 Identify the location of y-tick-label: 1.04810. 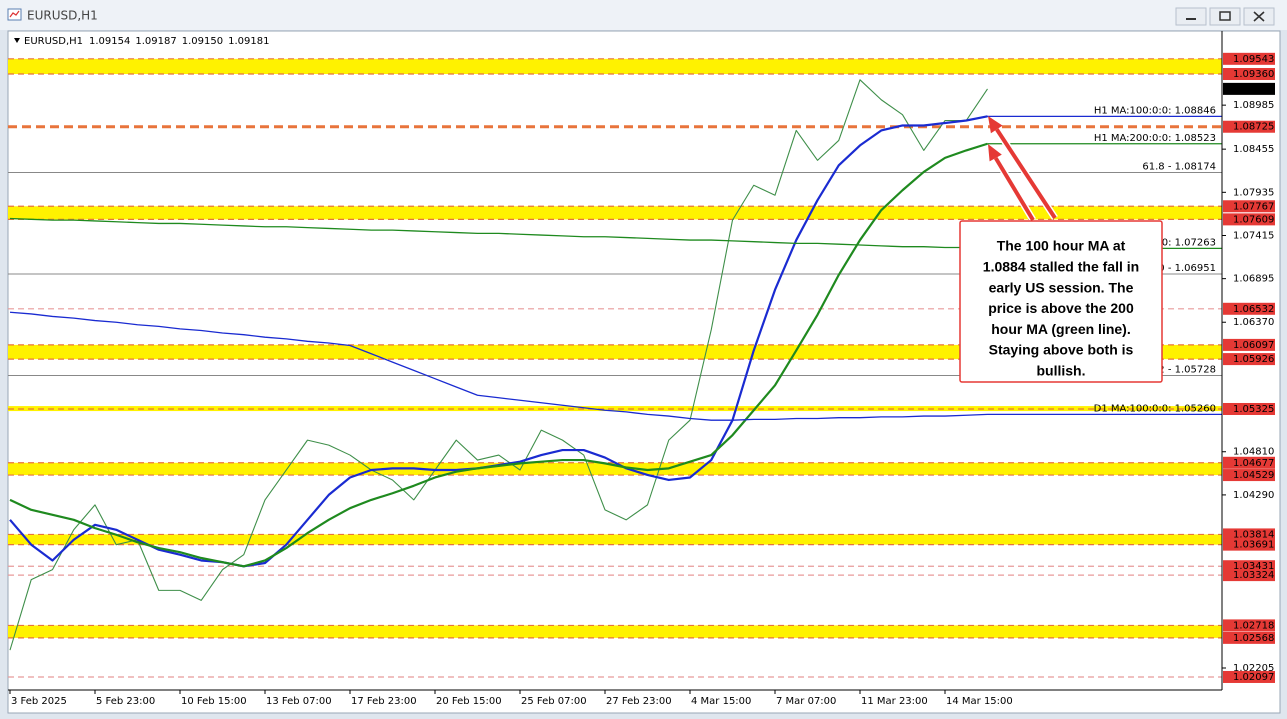
(1253, 452).